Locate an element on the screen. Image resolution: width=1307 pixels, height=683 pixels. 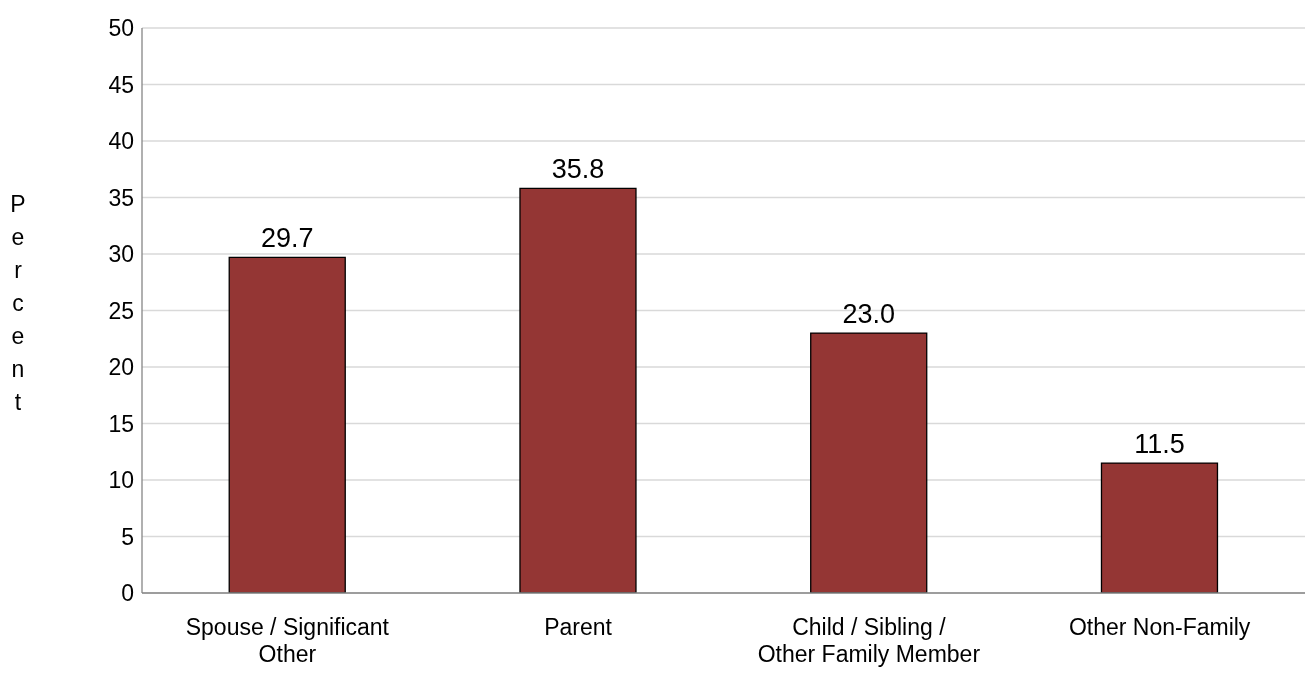
y-tick-label: 30 is located at coordinates (121, 254).